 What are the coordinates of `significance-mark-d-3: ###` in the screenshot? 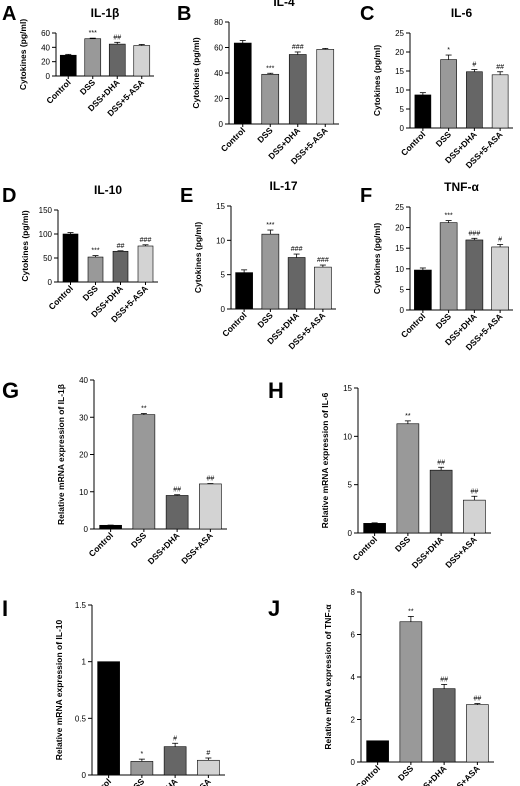 It's located at (146, 240).